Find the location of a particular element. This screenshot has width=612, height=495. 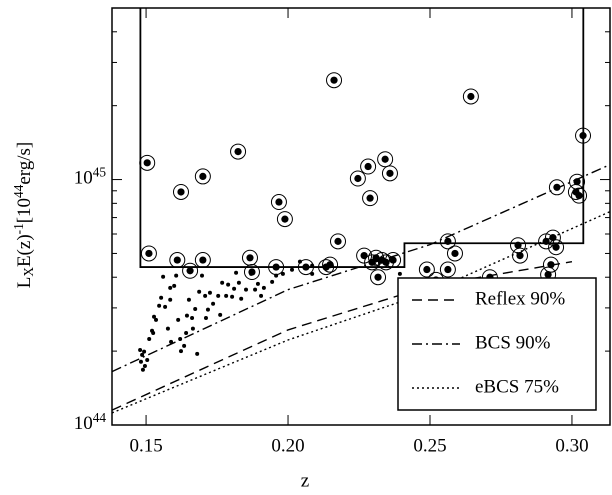

legend-label: Reflex 90% is located at coordinates (520, 298).